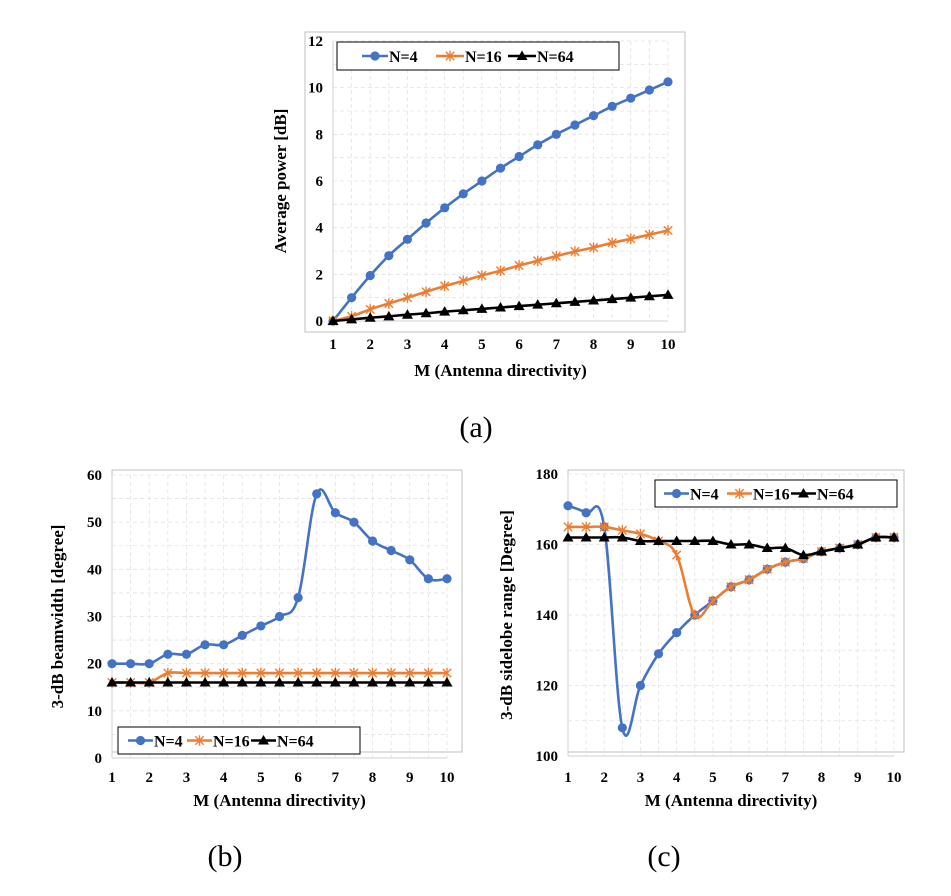  Describe the element at coordinates (99, 759) in the screenshot. I see `y-tick-label: 0` at that location.